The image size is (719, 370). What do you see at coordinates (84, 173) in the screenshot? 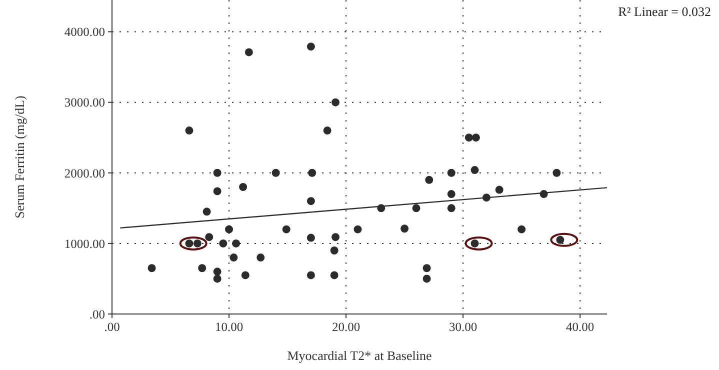
I see `y-tick-label: 2000.00` at bounding box center [84, 173].